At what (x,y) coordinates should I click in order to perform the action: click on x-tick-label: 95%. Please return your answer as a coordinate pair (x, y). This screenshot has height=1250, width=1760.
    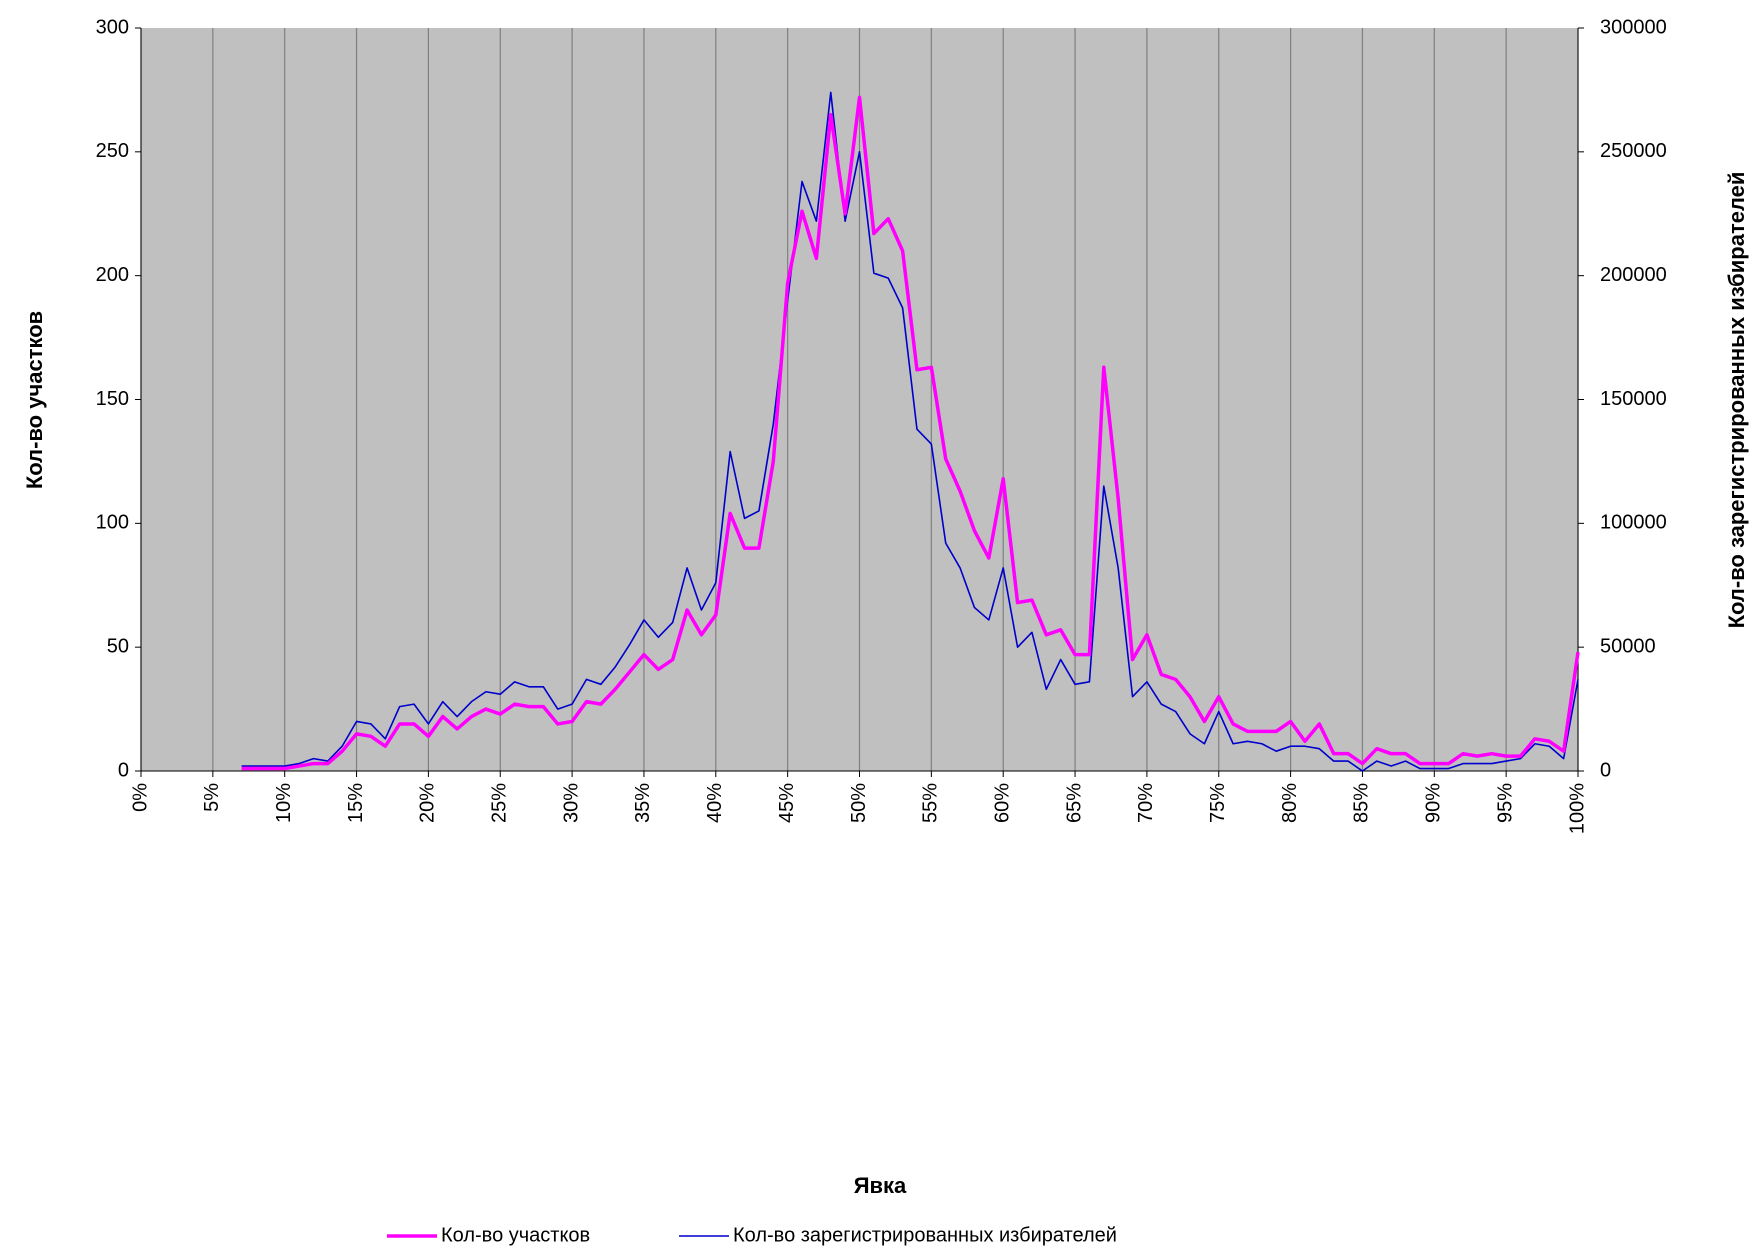
    Looking at the image, I should click on (1505, 803).